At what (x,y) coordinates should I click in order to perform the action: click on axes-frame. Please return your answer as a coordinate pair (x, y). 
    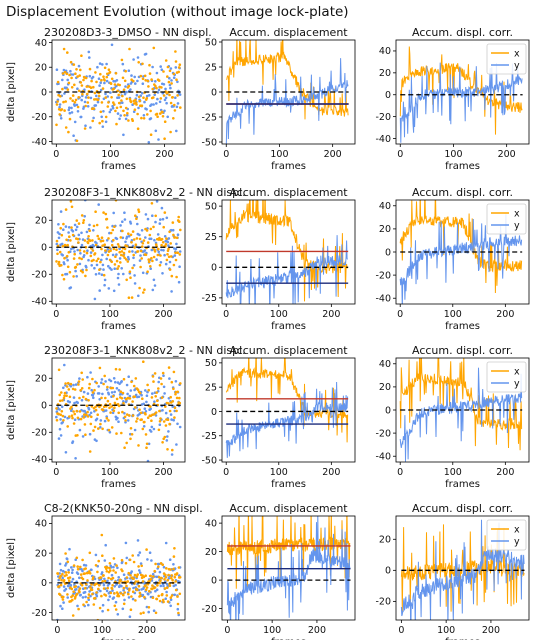
    Looking at the image, I should click on (118, 252).